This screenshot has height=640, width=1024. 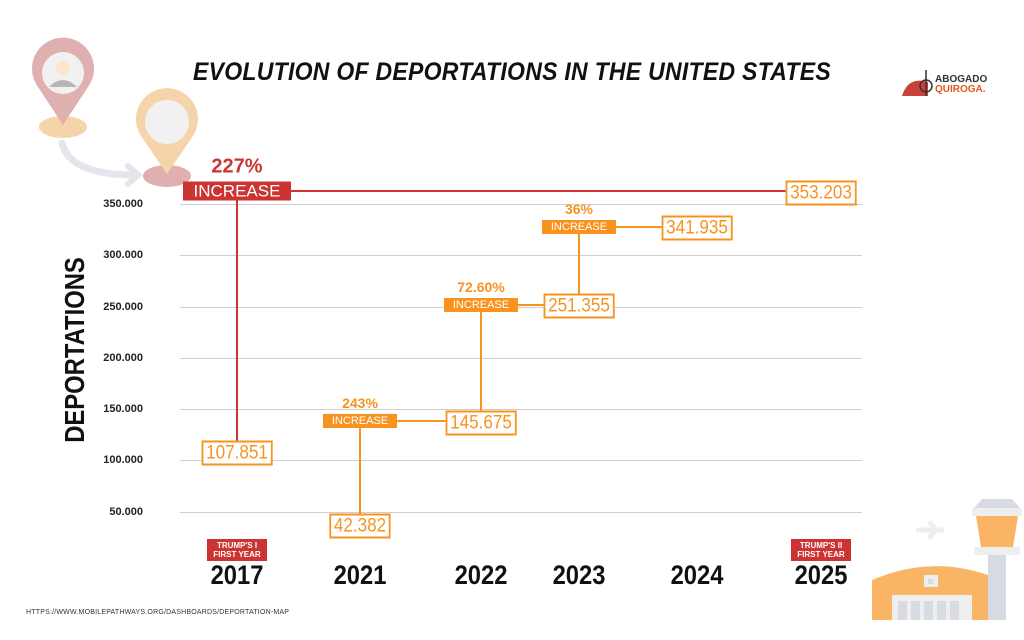 I want to click on y-tick-label: 200.000, so click(x=123, y=357).